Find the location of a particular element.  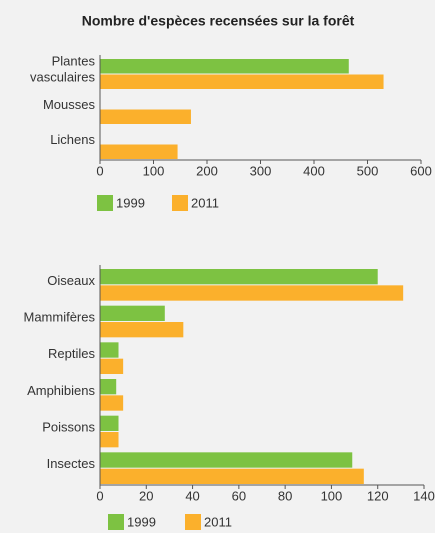

x-tick-label: 600 is located at coordinates (421, 170).